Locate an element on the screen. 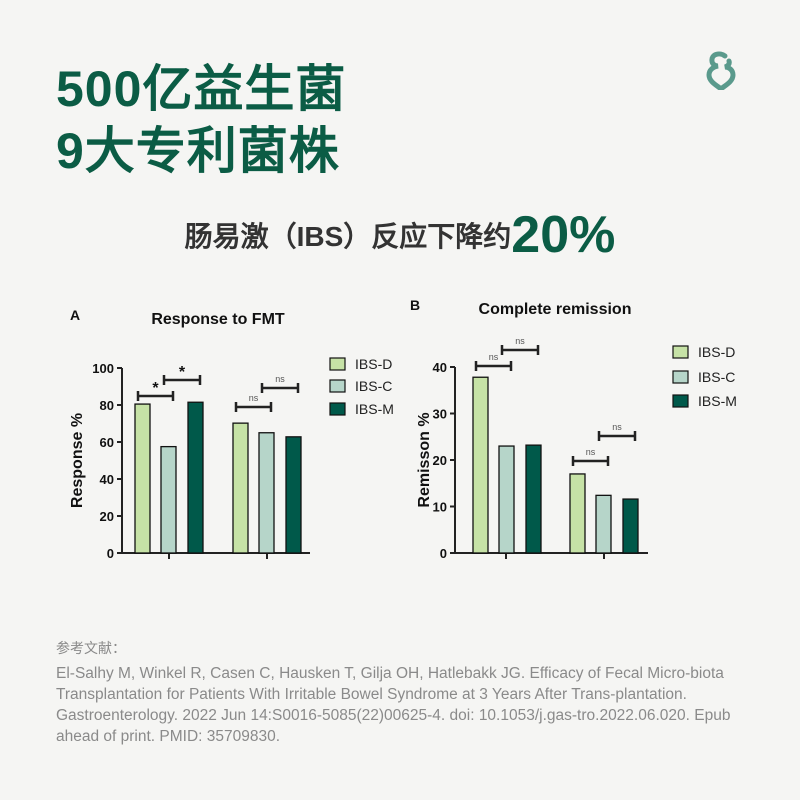 This screenshot has height=800, width=800. y-tick-label: 60 is located at coordinates (107, 442).